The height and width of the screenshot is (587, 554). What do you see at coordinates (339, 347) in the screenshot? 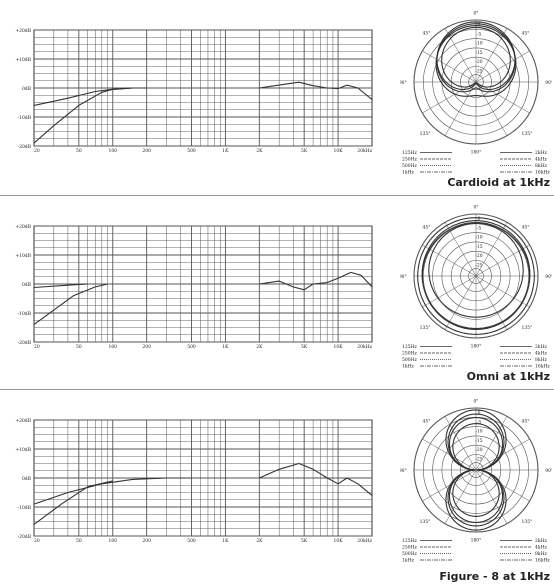
I see `x-tick-label: 10K` at bounding box center [339, 347].